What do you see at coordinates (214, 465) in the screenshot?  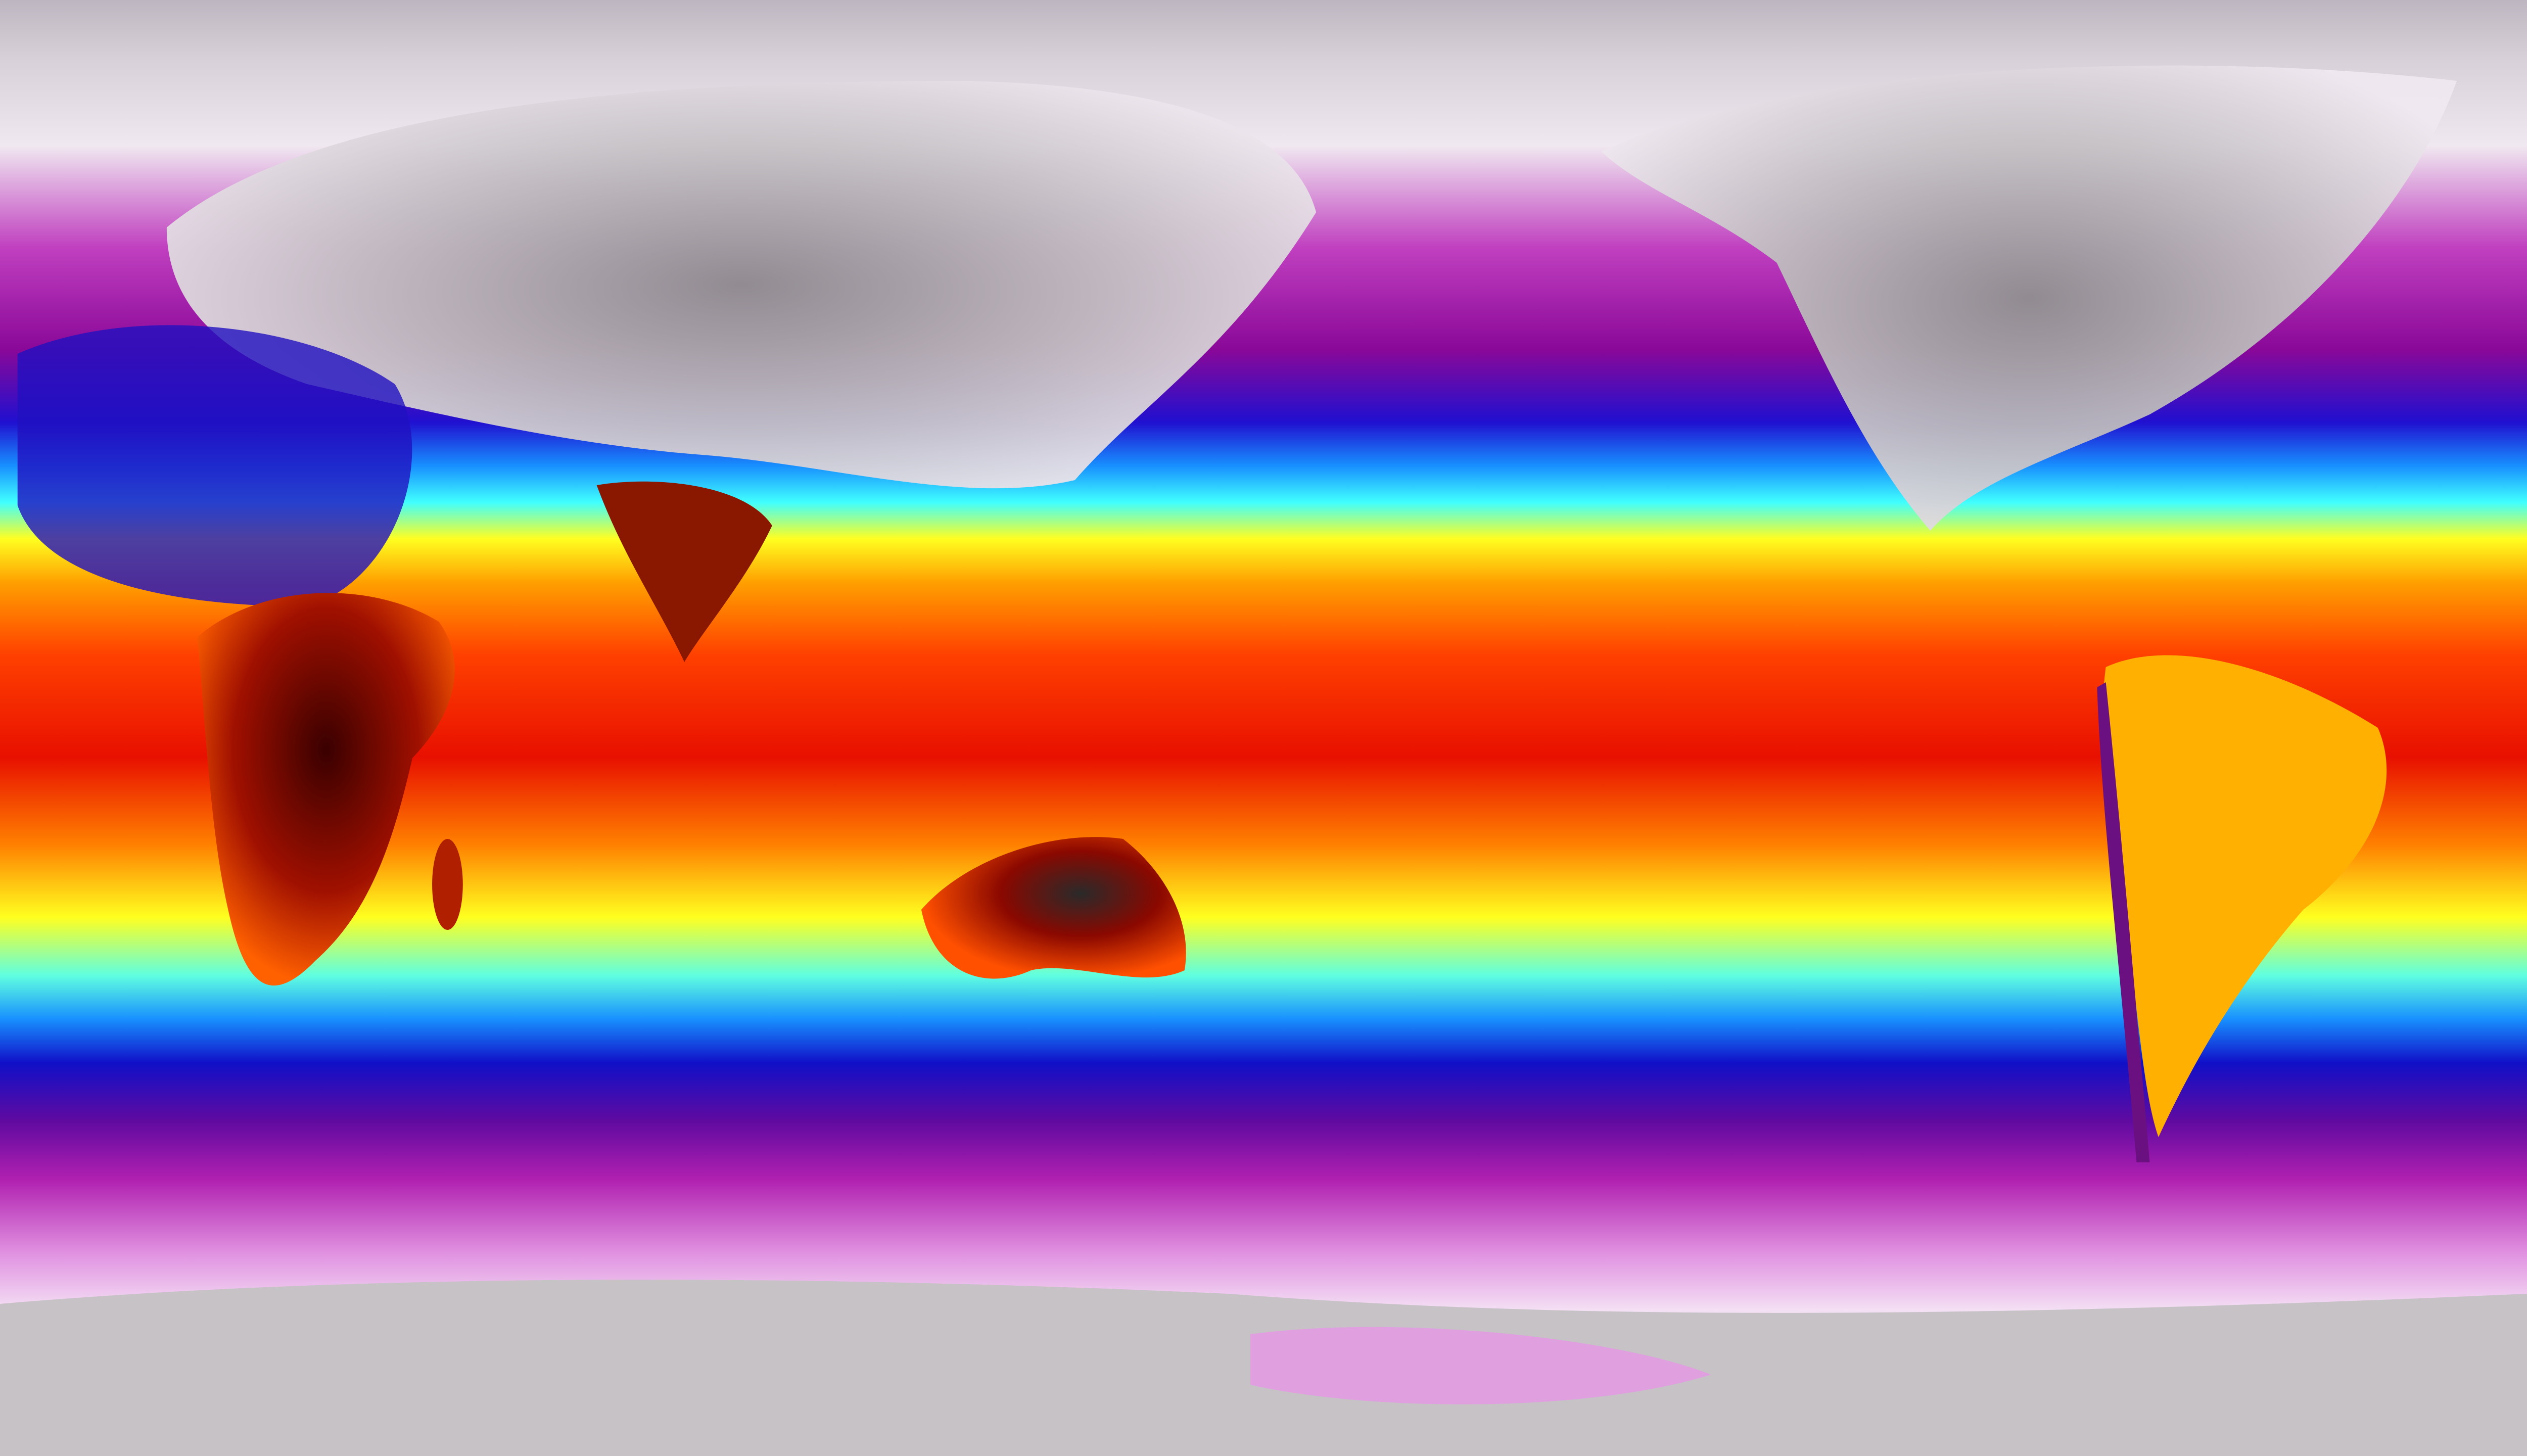 I see `europe-north-africa` at bounding box center [214, 465].